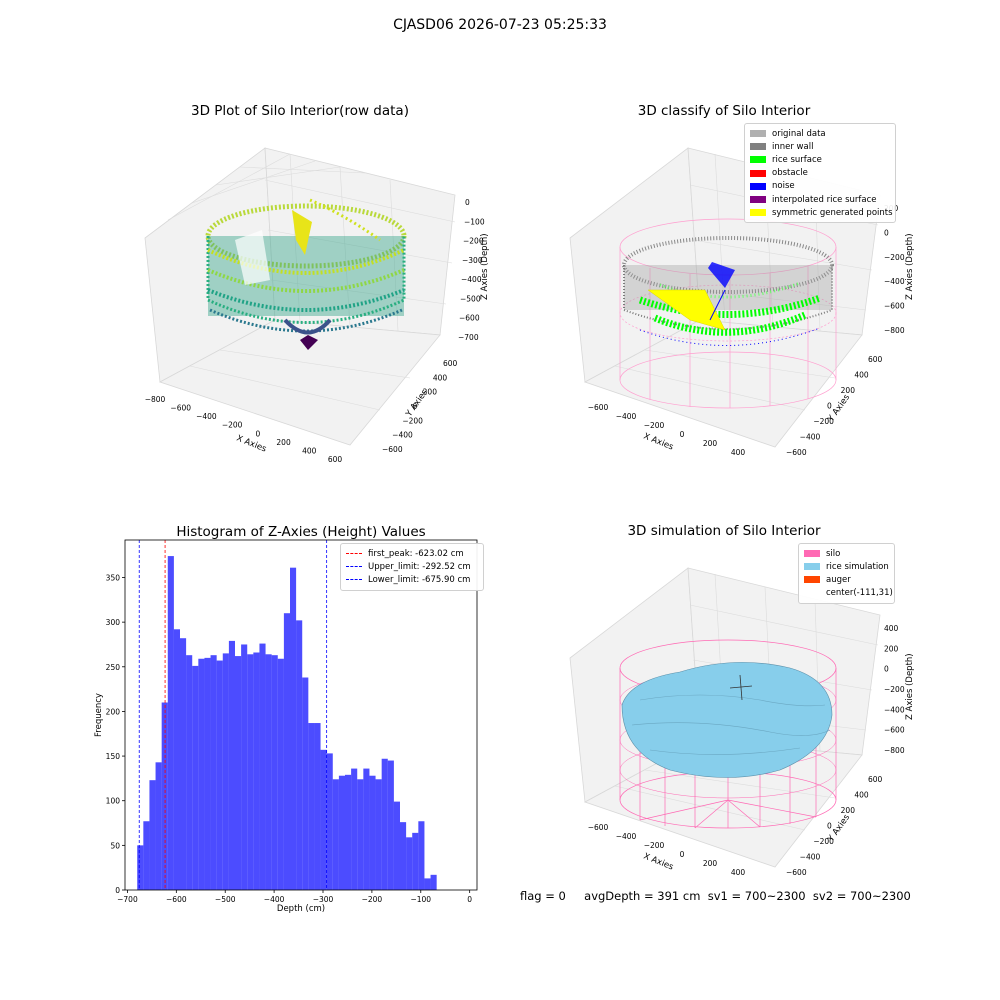  I want to click on legend-item: center(-111,31), so click(848, 593).